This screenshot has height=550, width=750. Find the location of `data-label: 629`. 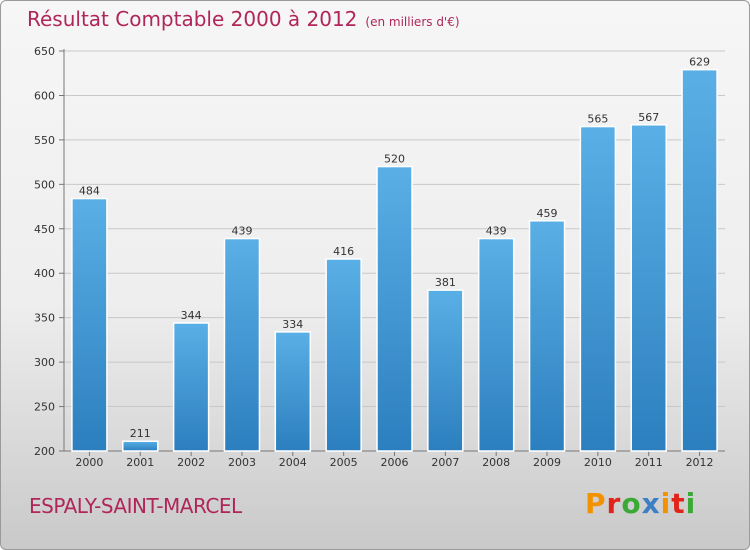

data-label: 629 is located at coordinates (699, 62).